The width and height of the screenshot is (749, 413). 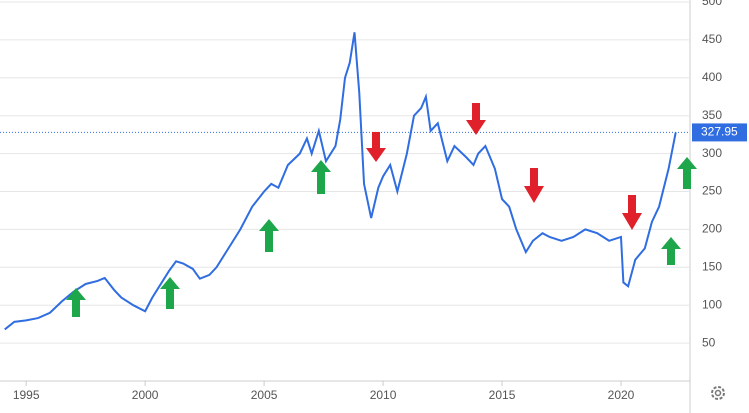 What do you see at coordinates (712, 77) in the screenshot?
I see `y-tick-label: 400` at bounding box center [712, 77].